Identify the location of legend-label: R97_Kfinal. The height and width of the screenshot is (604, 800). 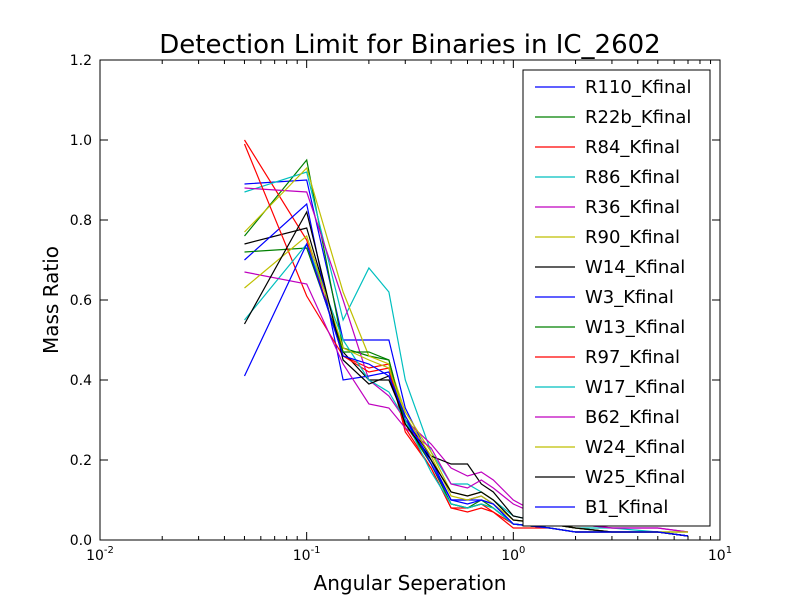
(632, 357).